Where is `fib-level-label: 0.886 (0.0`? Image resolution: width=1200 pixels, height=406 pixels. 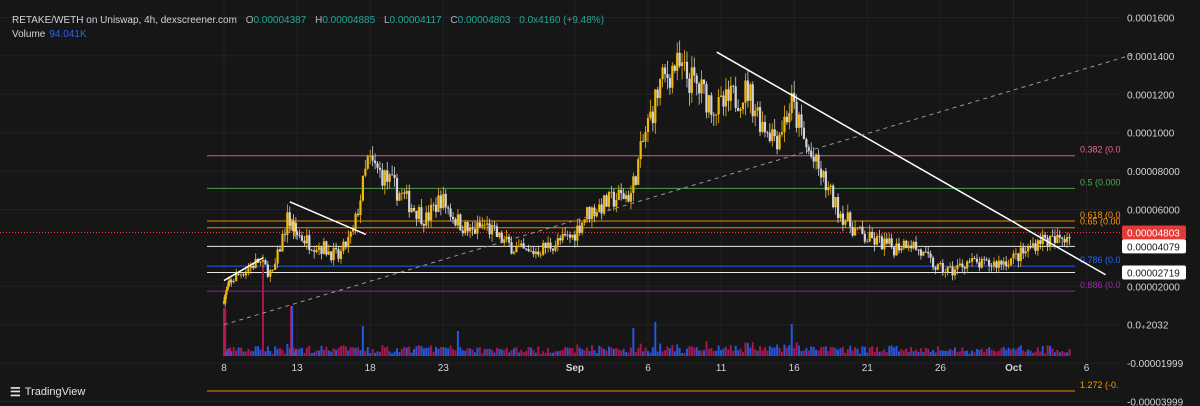
fib-level-label: 0.886 (0.0 is located at coordinates (1100, 285).